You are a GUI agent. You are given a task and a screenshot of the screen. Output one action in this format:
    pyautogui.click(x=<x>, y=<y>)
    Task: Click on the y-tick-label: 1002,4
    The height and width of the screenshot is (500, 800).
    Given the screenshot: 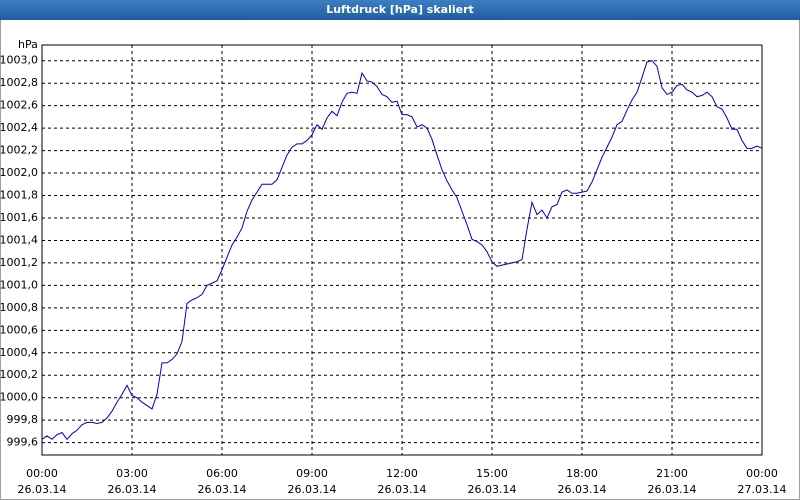 What is the action you would take?
    pyautogui.click(x=19, y=127)
    